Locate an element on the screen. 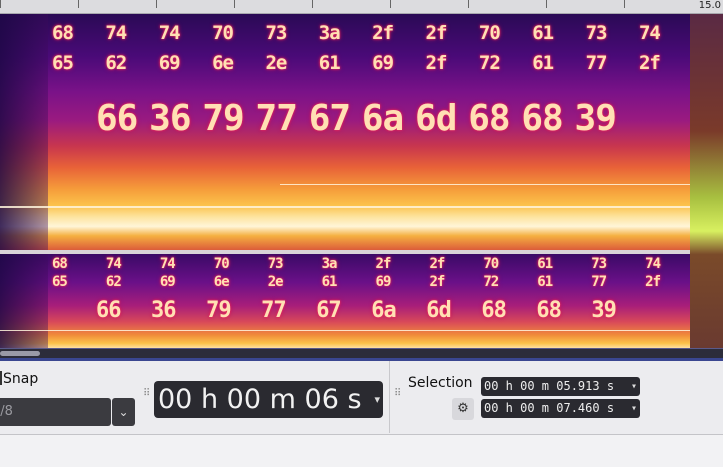 The height and width of the screenshot is (467, 723). snap-checkbox: Snap is located at coordinates (19, 379).